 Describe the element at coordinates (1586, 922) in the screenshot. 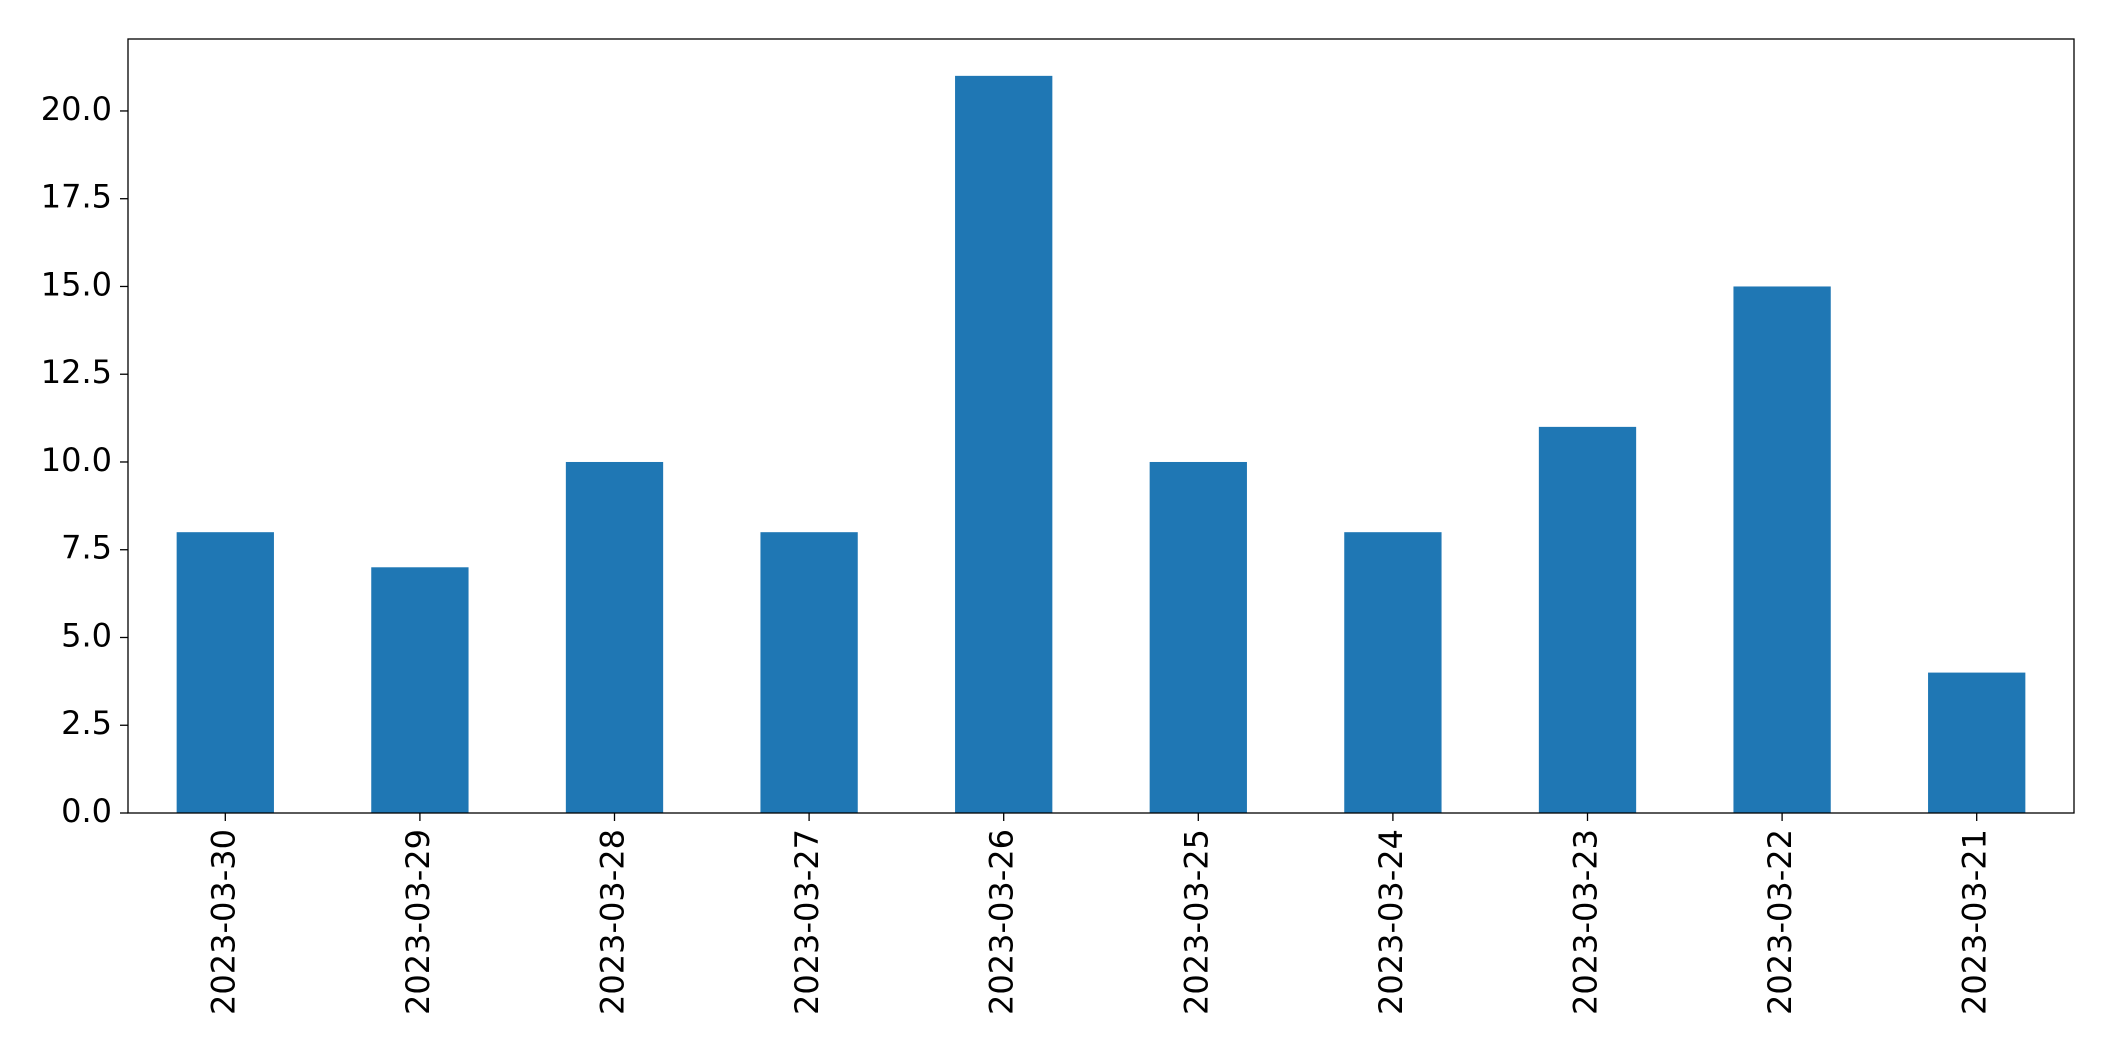

I see `x-tick-label: 2023-03-23` at that location.